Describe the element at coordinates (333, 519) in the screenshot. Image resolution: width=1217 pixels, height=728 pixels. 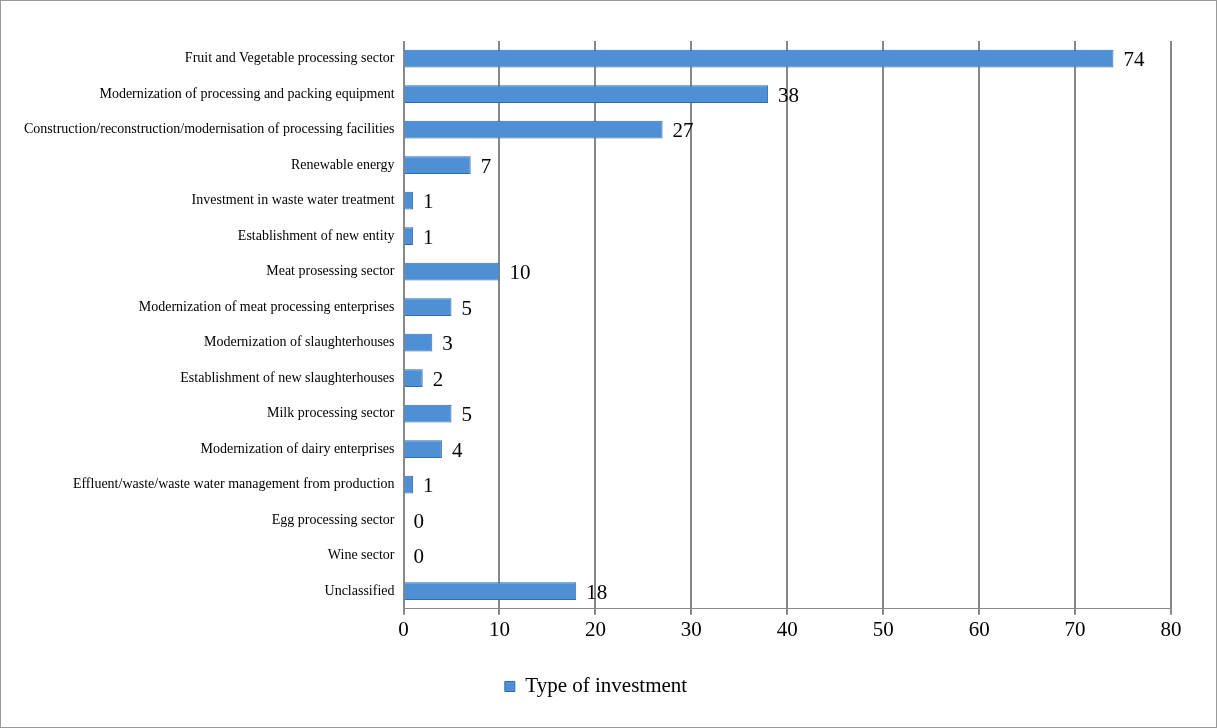
I see `y-tick-label: Egg processing sector` at that location.